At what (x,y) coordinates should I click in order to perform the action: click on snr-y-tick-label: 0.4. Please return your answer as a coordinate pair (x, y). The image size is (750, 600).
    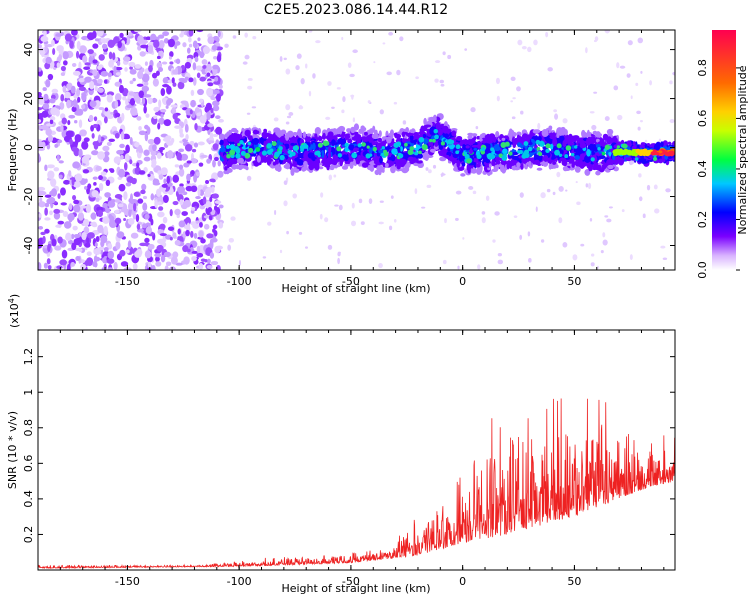
    Looking at the image, I should click on (28, 499).